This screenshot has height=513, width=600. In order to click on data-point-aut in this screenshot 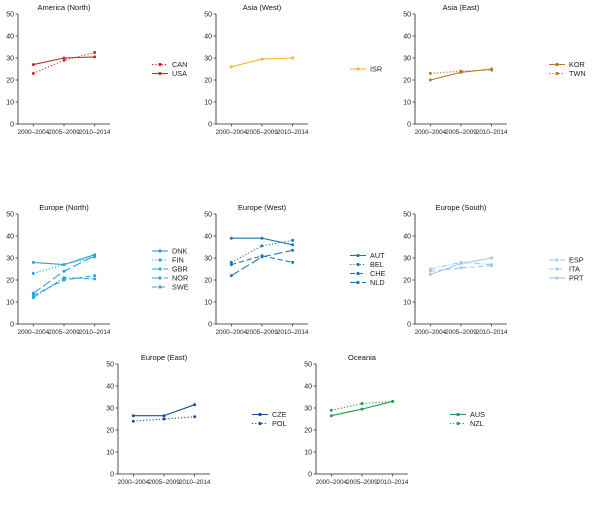, I will do `click(293, 245)`.